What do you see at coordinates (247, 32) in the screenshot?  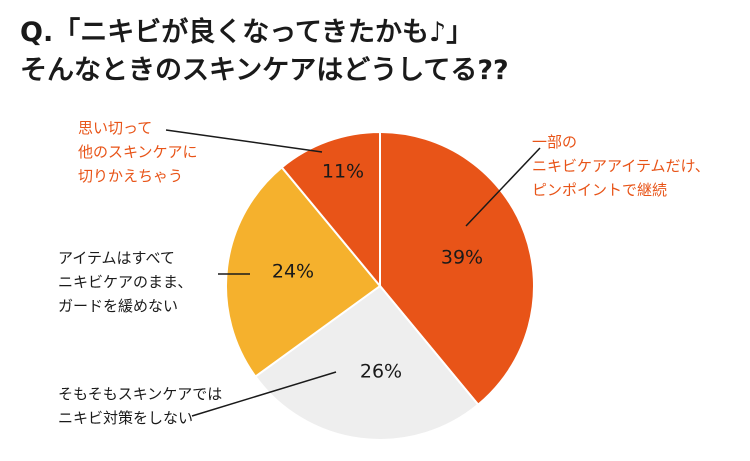 I see `title-line-1: Q.「ニキビが良くなってきたかも♪」` at bounding box center [247, 32].